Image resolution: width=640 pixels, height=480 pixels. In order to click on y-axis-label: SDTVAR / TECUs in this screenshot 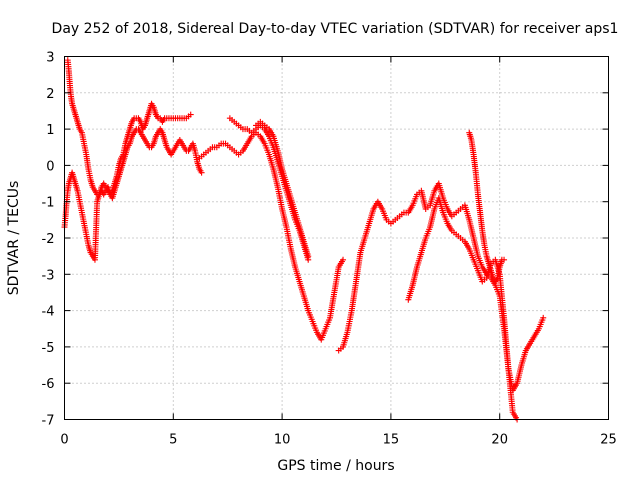, I will do `click(14, 238)`.